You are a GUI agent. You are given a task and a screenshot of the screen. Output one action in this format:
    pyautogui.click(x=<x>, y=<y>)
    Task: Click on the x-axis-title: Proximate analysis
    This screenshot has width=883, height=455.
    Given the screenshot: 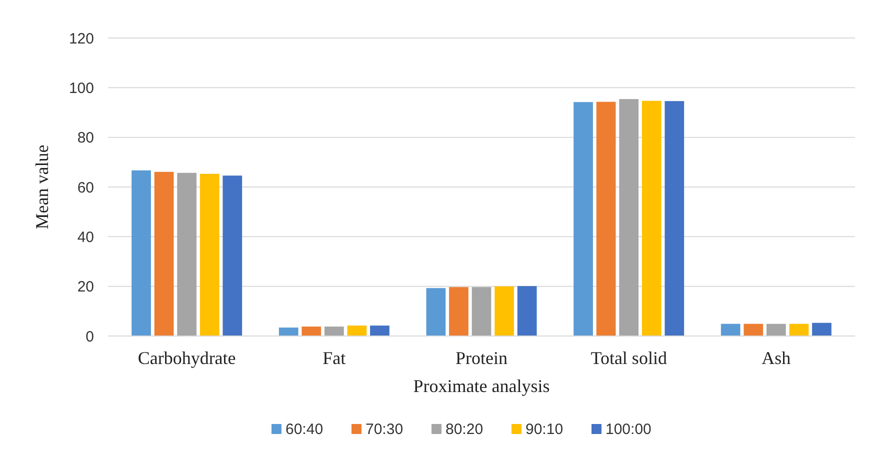 What is the action you would take?
    pyautogui.click(x=481, y=386)
    